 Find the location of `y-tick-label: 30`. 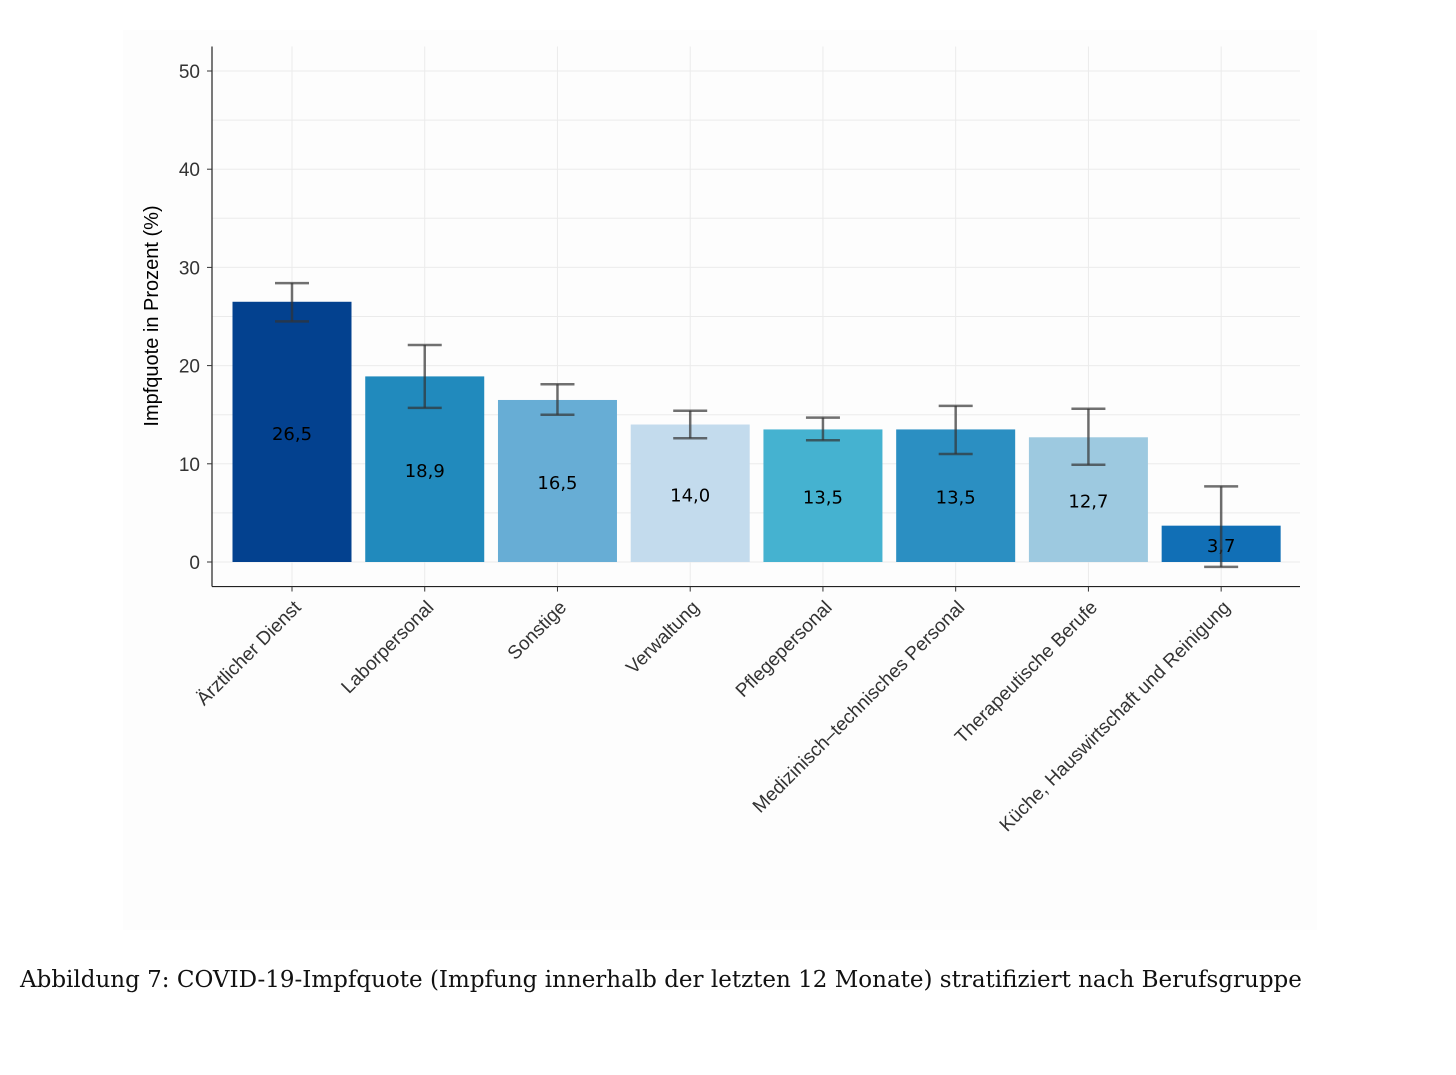

y-tick-label: 30 is located at coordinates (189, 268).